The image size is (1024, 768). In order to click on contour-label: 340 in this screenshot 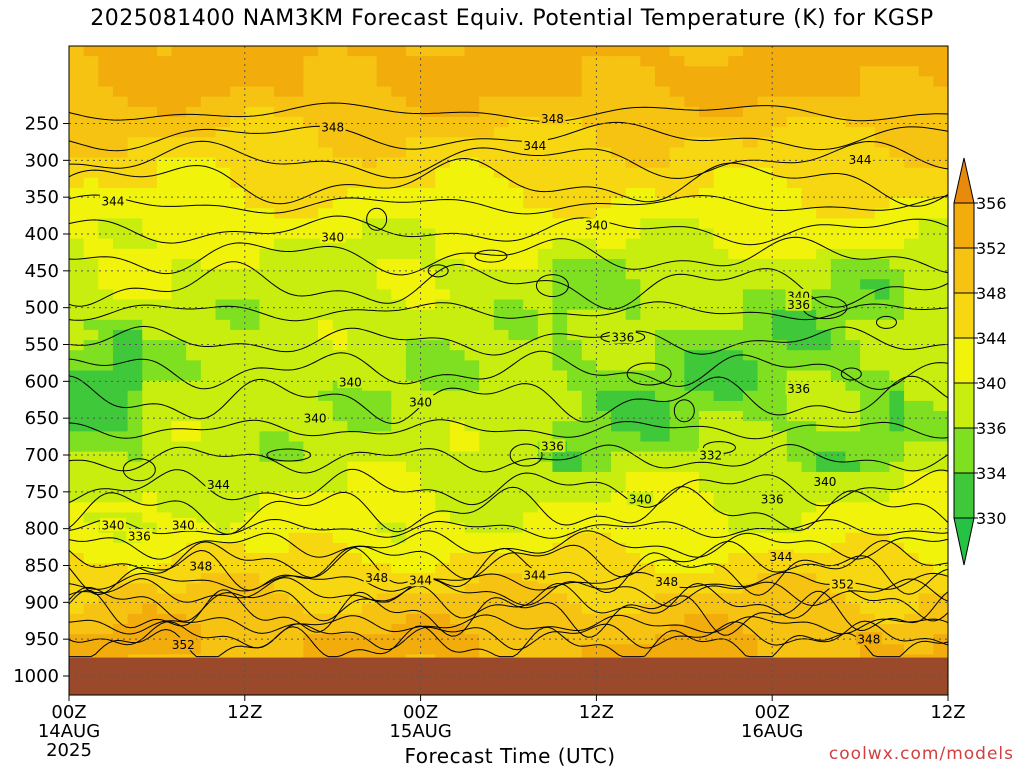, I will do `click(596, 226)`.